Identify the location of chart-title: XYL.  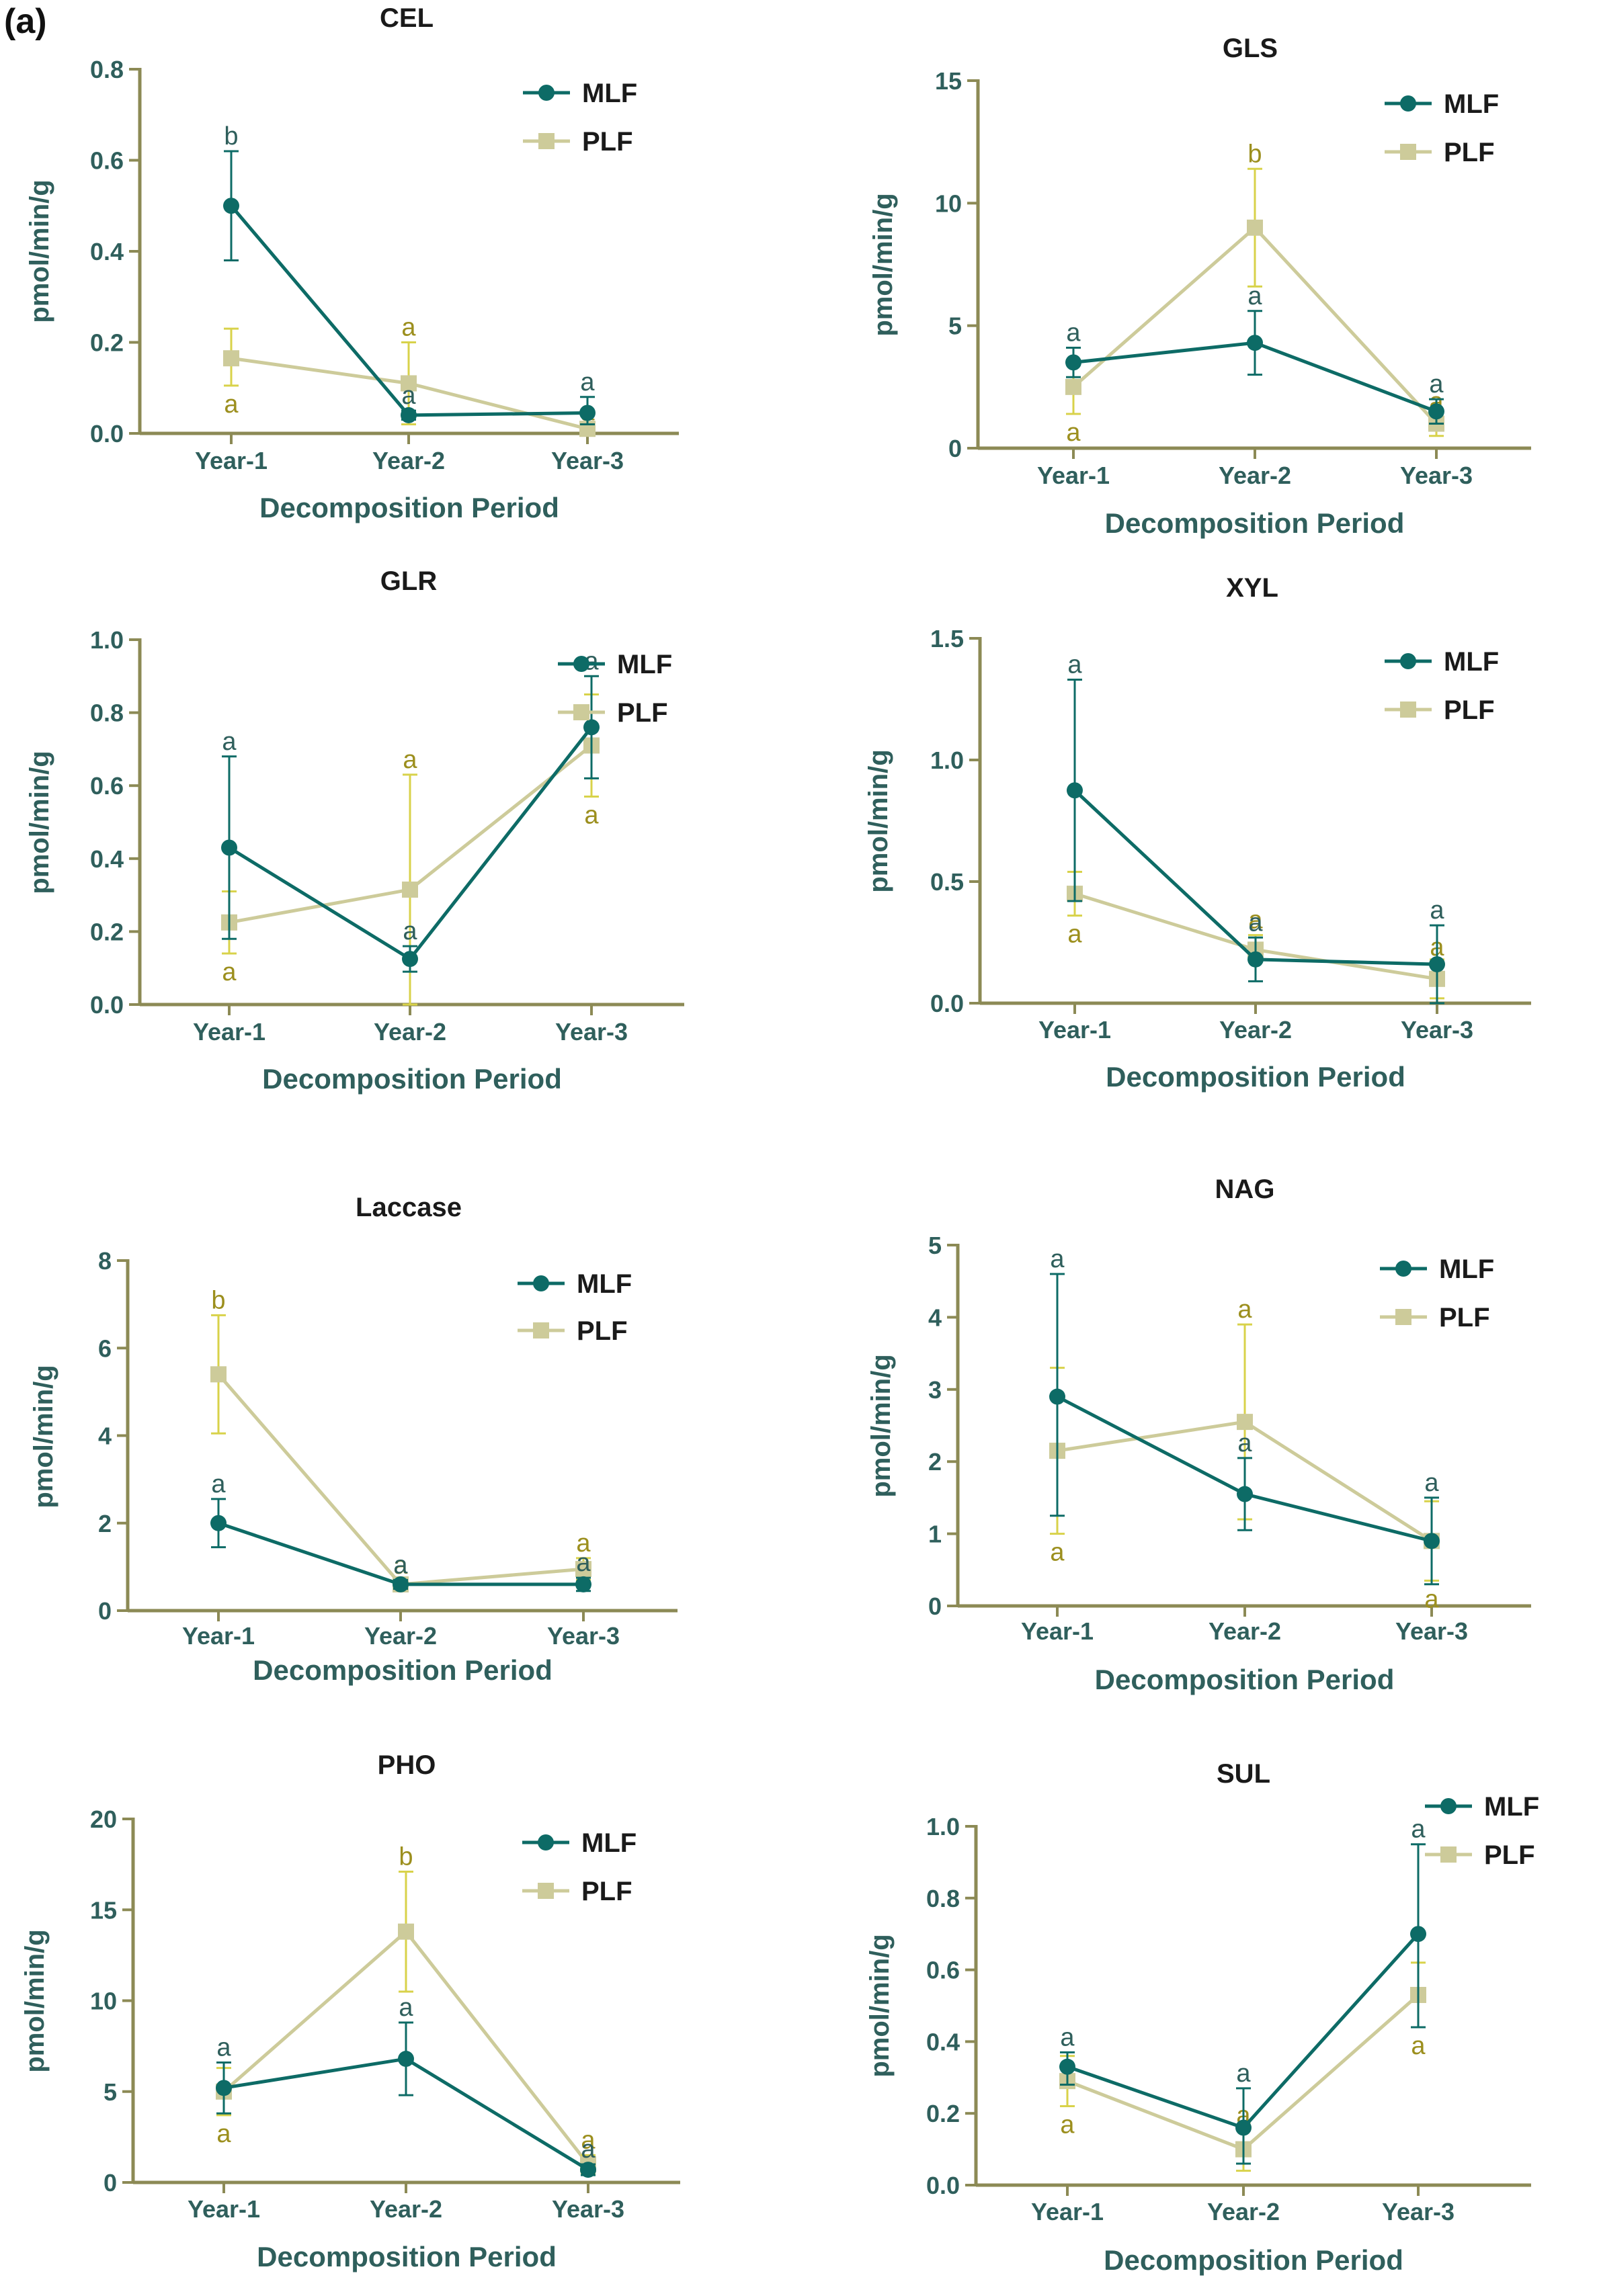
(1252, 588).